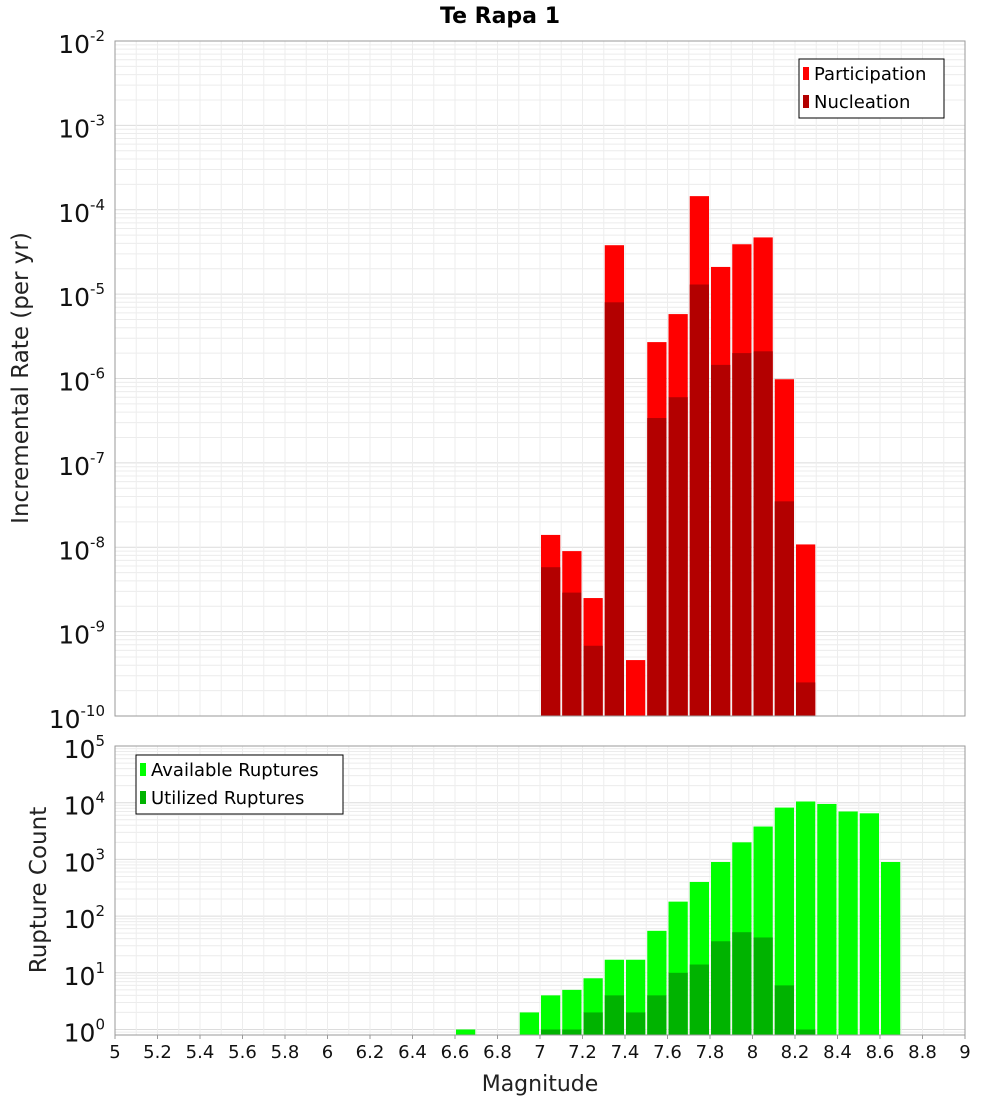  Describe the element at coordinates (922, 1052) in the screenshot. I see `x-tick-label: 8.8` at that location.